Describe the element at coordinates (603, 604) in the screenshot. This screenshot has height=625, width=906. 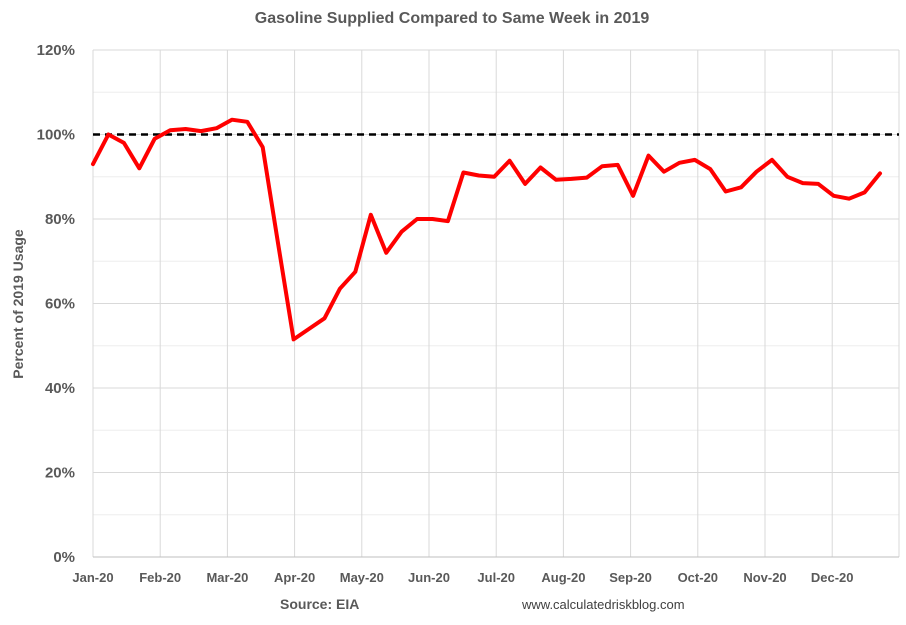
I see `website-label: www.calculatedriskblog.com` at that location.